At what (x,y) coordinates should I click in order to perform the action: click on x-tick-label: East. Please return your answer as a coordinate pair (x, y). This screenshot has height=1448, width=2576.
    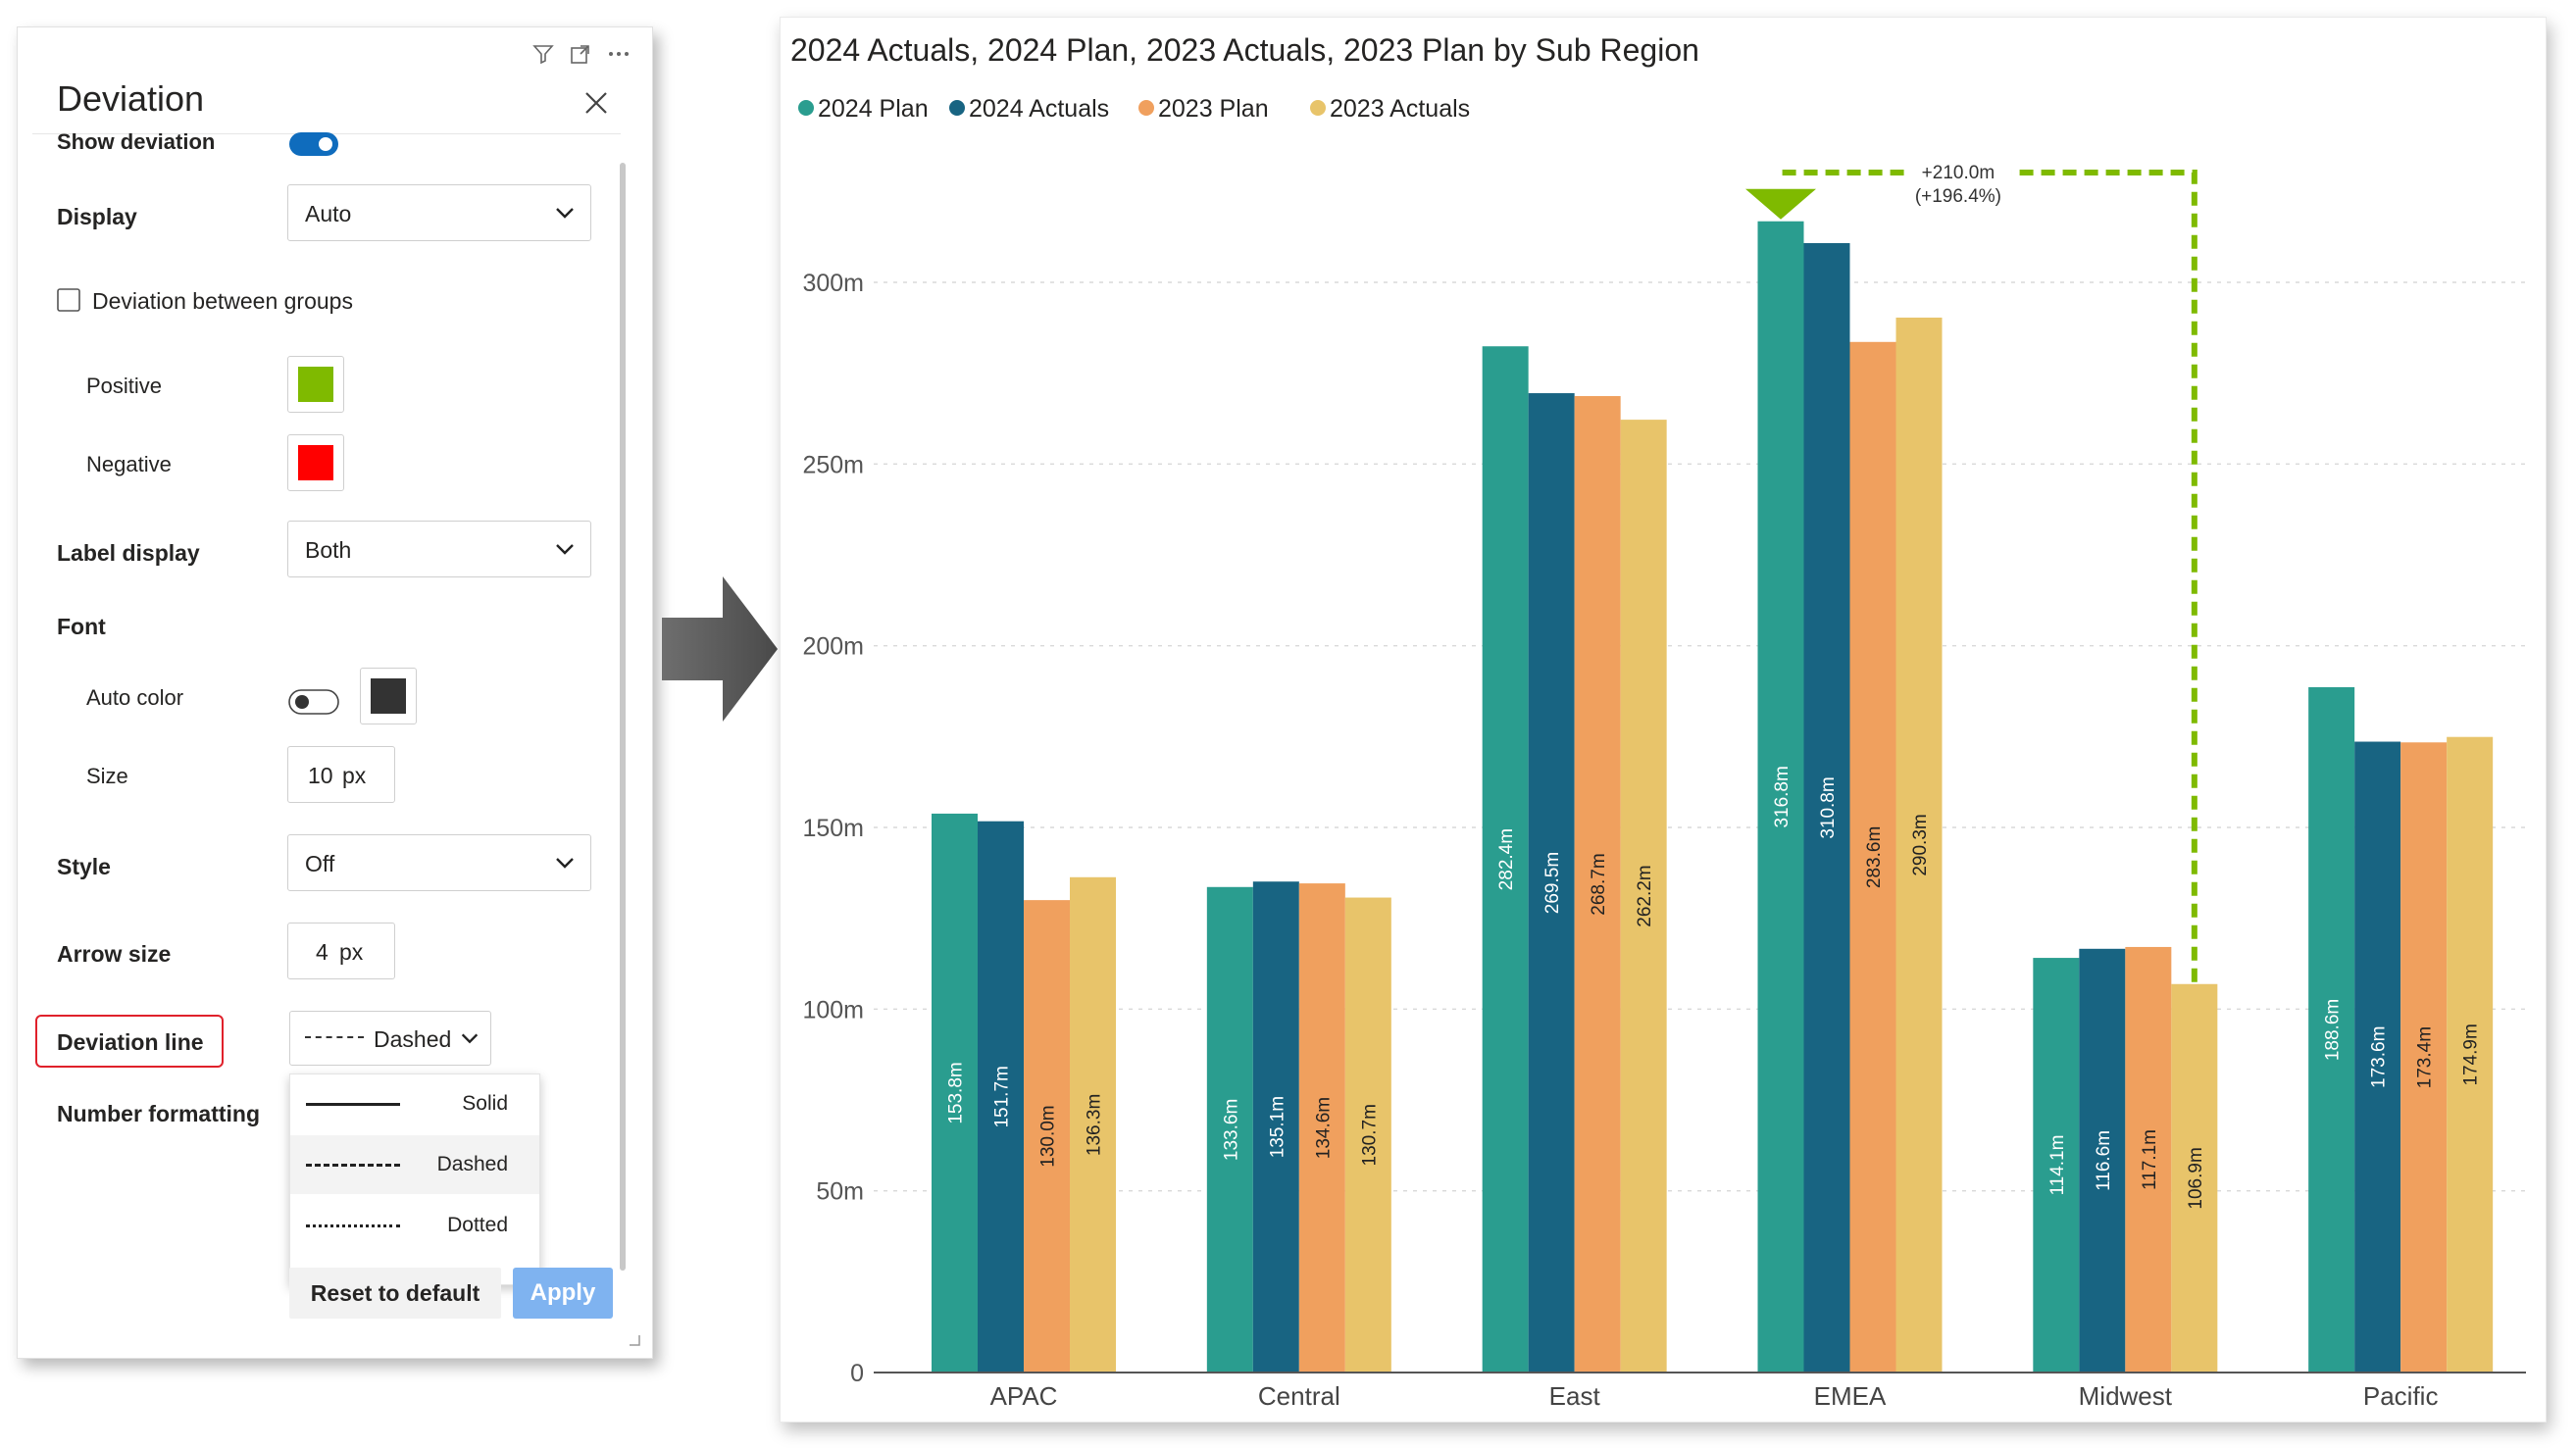
    Looking at the image, I should click on (1575, 1396).